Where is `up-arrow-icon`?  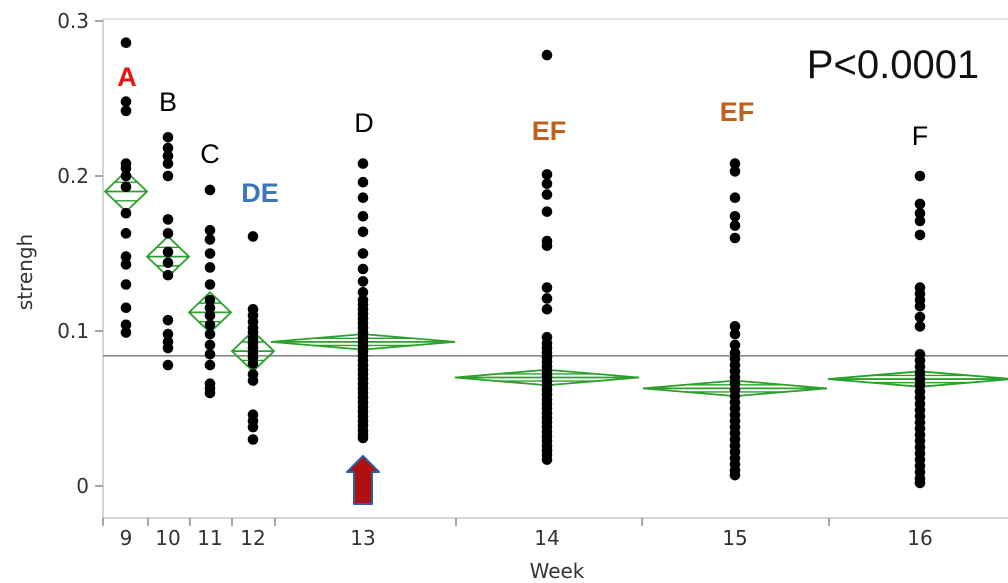 up-arrow-icon is located at coordinates (363, 480).